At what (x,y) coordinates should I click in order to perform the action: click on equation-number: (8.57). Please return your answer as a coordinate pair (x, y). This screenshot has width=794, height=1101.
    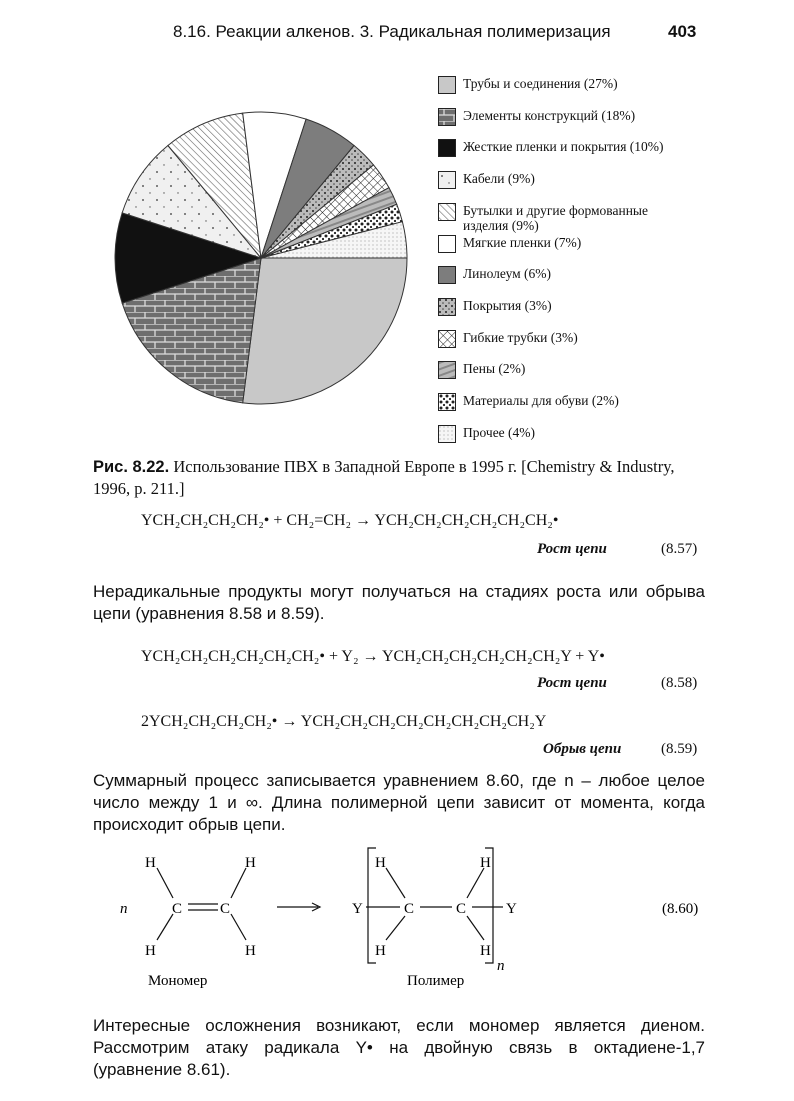
    Looking at the image, I should click on (679, 549).